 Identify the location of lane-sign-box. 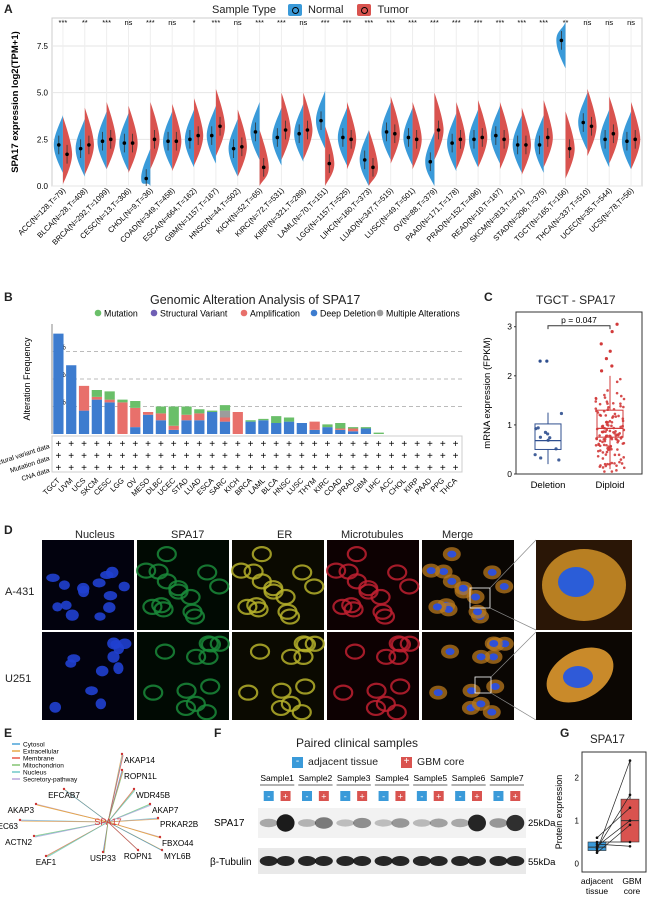
(268, 796).